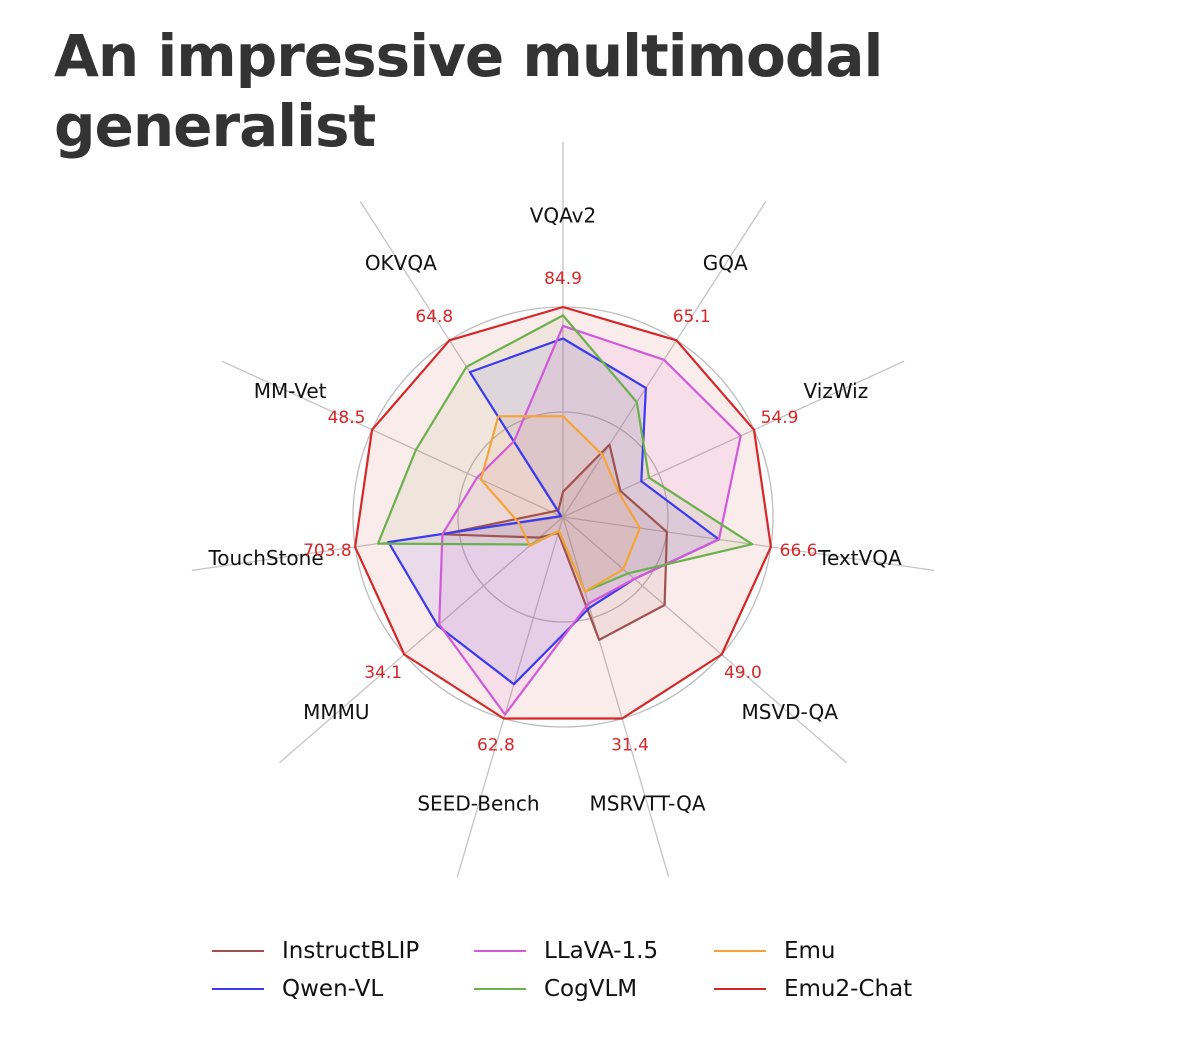  I want to click on legend-label: Qwen-VL, so click(333, 989).